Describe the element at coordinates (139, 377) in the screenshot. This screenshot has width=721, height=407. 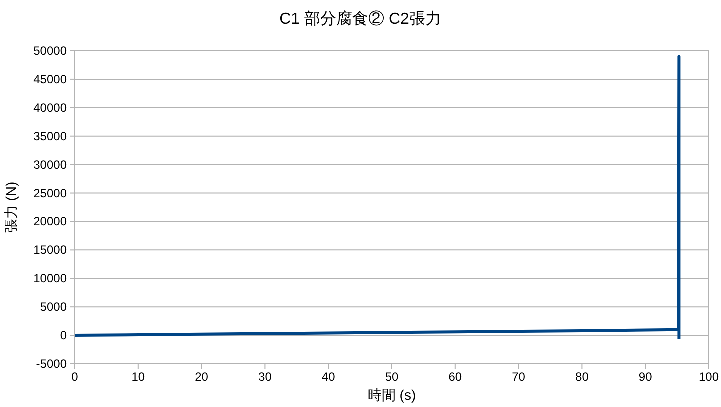
I see `x-tick-label: 10` at that location.